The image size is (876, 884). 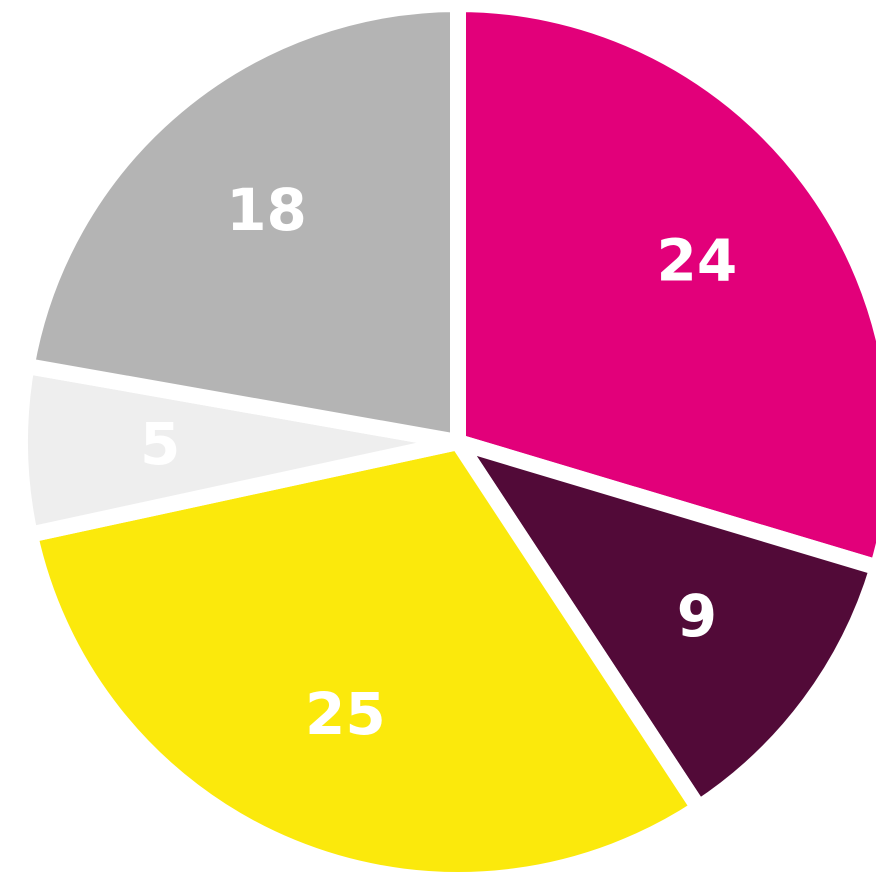 I want to click on data-label: 9, so click(x=697, y=616).